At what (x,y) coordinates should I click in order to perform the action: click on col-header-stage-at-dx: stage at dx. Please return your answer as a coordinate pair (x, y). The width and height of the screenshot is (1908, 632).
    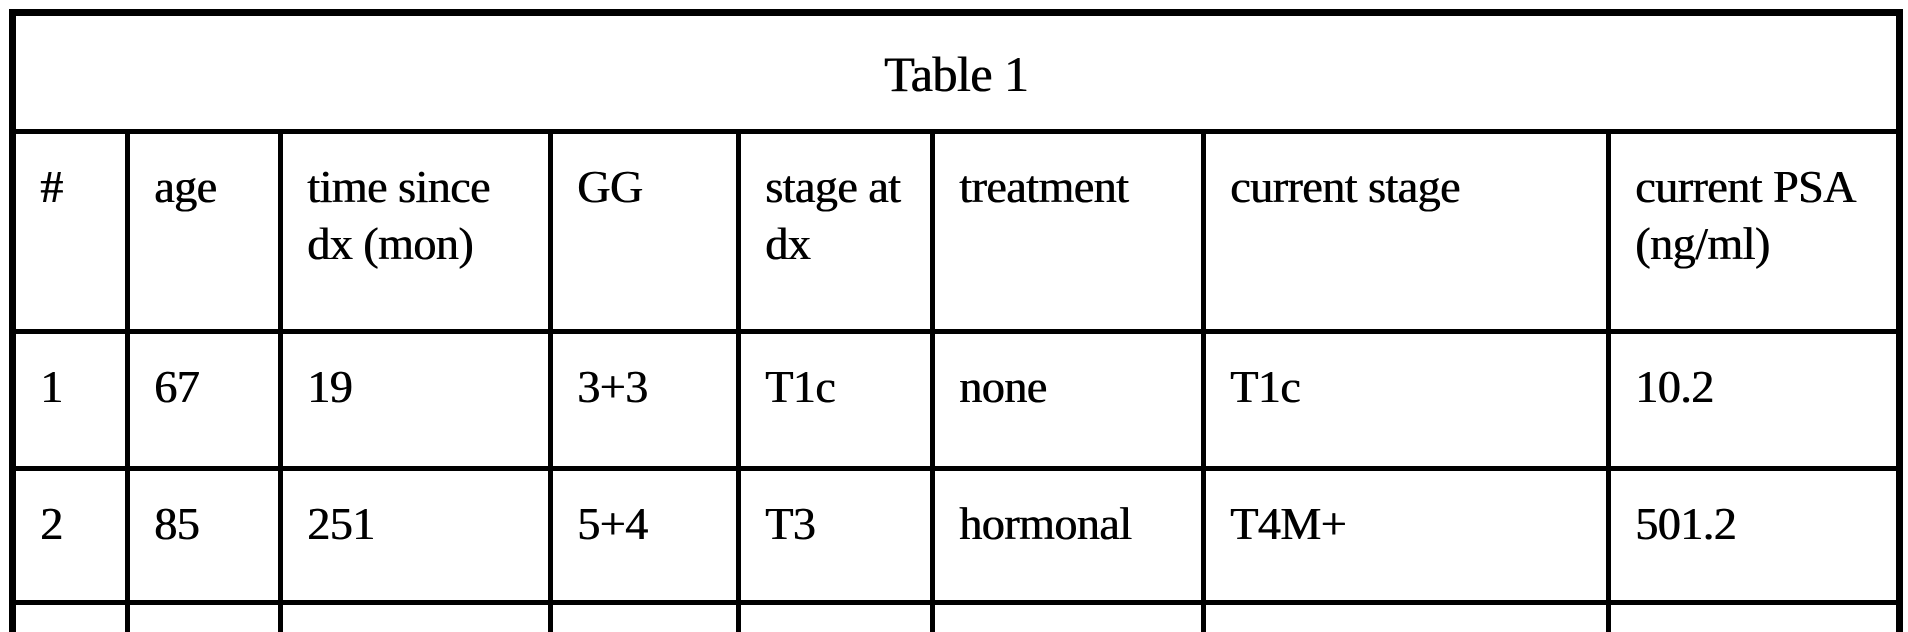
    Looking at the image, I should click on (835, 231).